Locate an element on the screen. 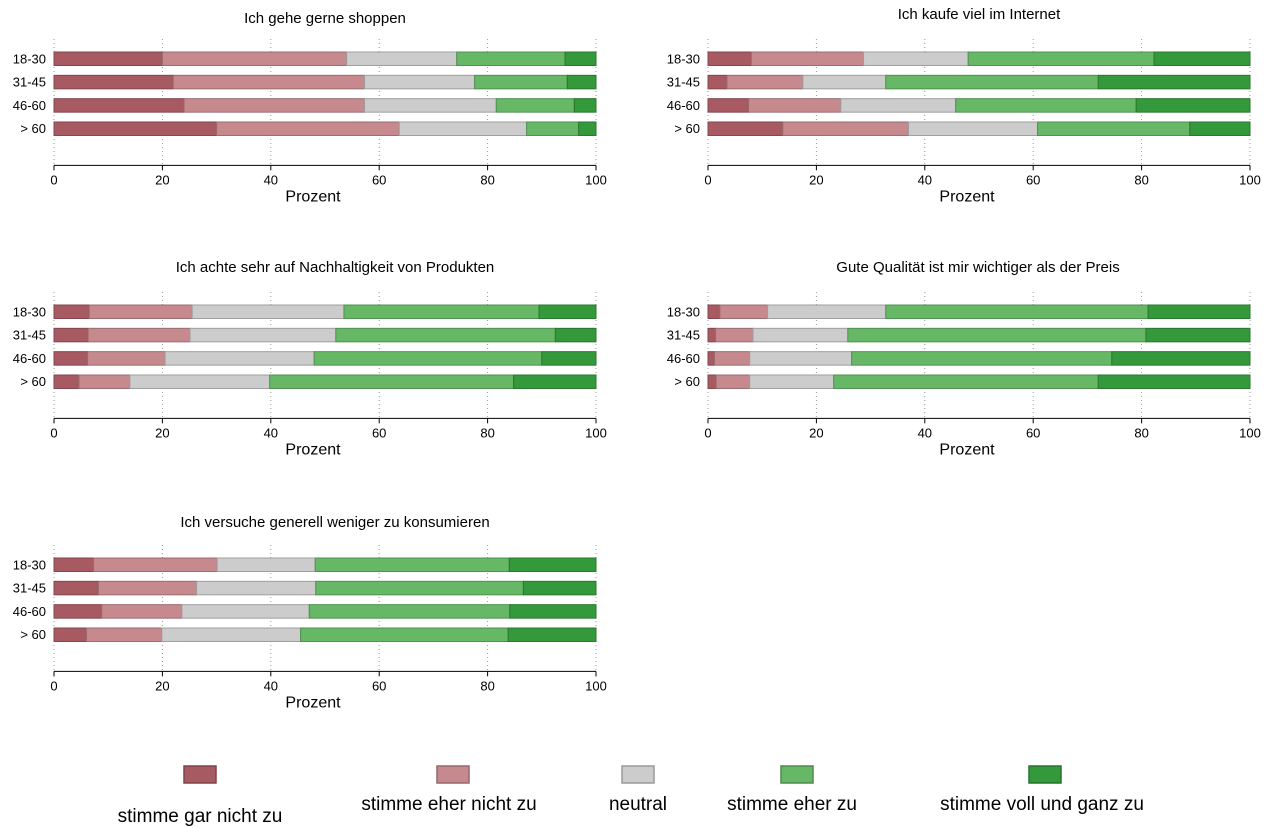 This screenshot has height=828, width=1278. legend-label: stimme eher nicht zu is located at coordinates (448, 804).